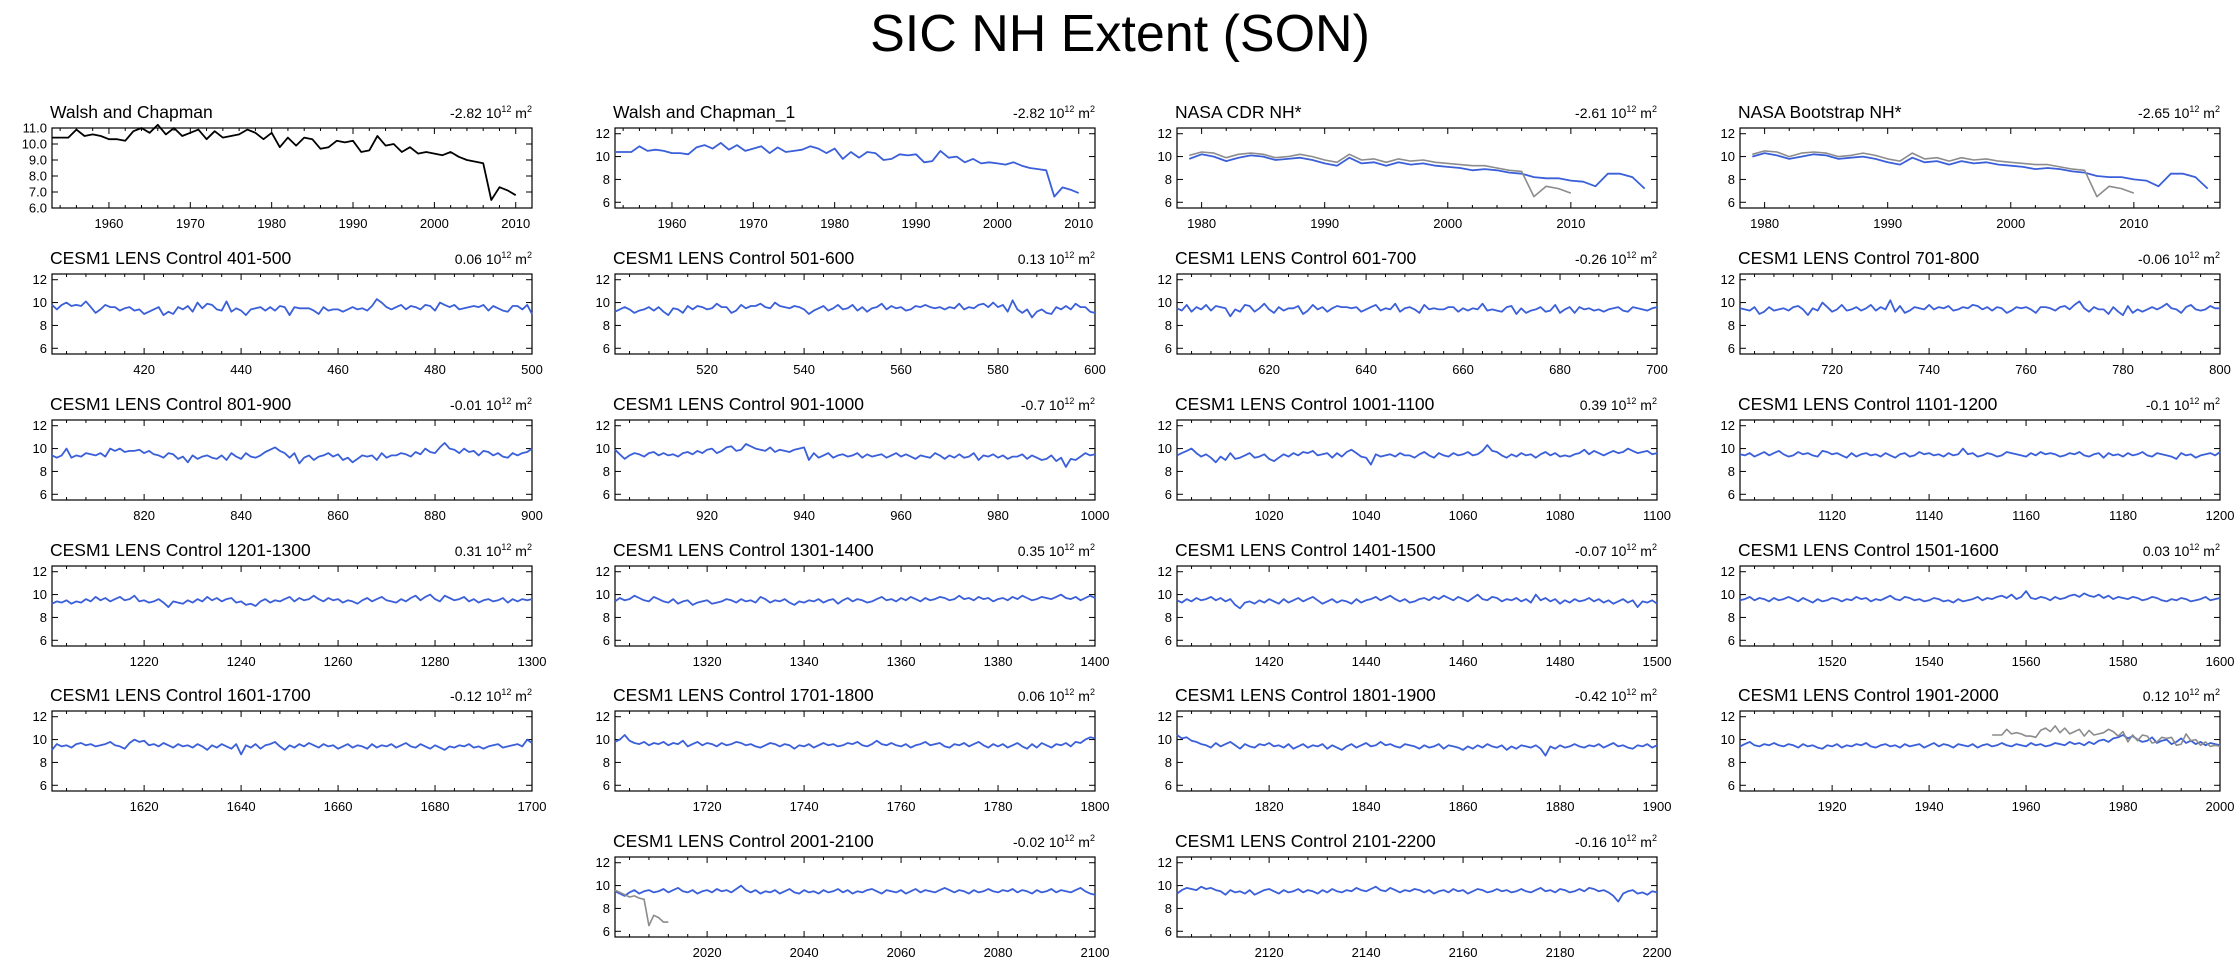 This screenshot has width=2240, height=973. What do you see at coordinates (2220, 661) in the screenshot?
I see `x-tick-label: 1600` at bounding box center [2220, 661].